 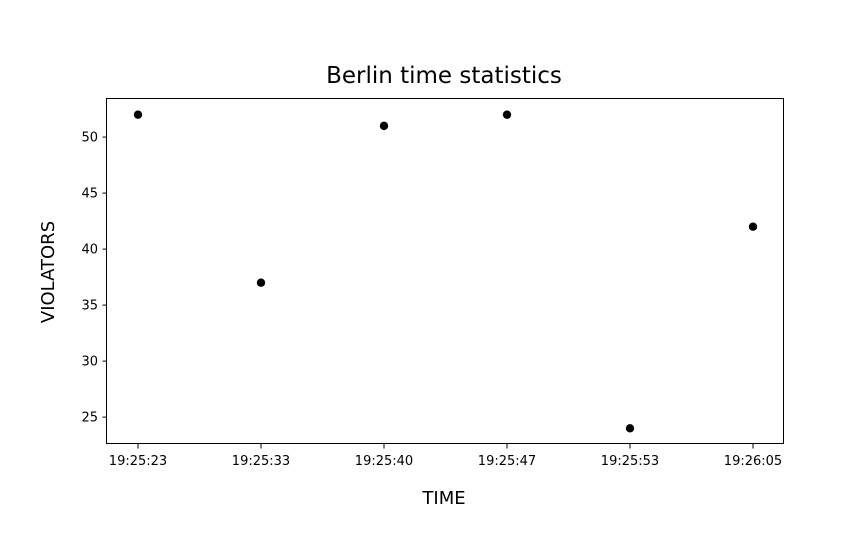 What do you see at coordinates (94, 278) in the screenshot?
I see `y-axis: 25 30 35 40 45 50` at bounding box center [94, 278].